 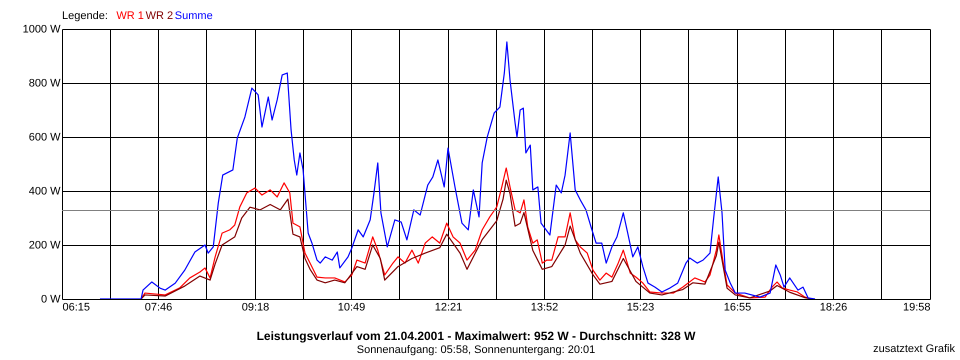 I want to click on y-tick-label: 800 W, so click(x=45, y=84).